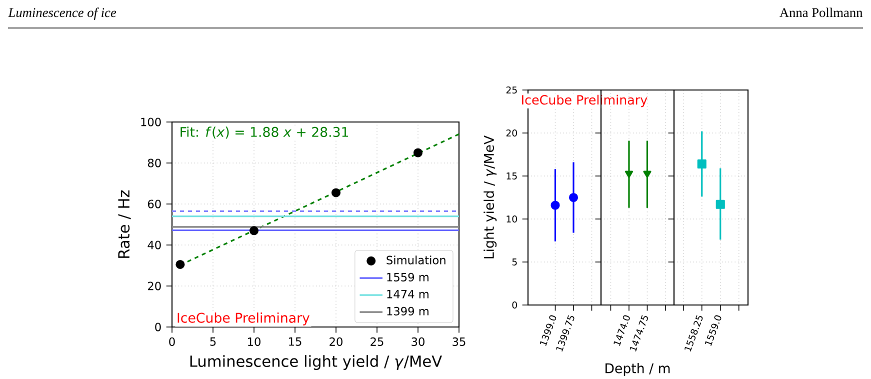 The height and width of the screenshot is (379, 871). What do you see at coordinates (407, 311) in the screenshot?
I see `legend-label: 1399 m` at bounding box center [407, 311].